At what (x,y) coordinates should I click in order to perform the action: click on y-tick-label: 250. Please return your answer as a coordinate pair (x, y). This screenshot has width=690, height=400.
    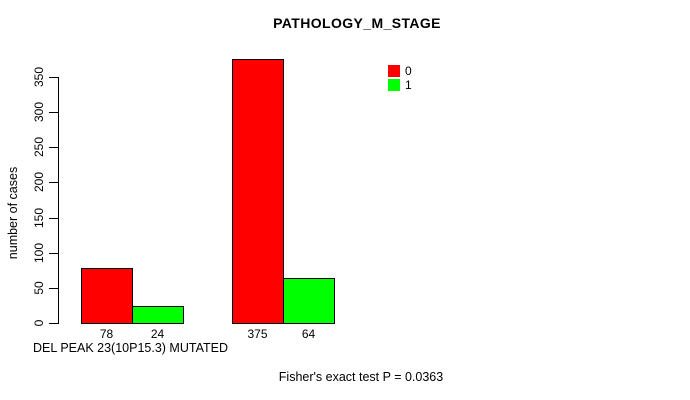
    Looking at the image, I should click on (39, 147).